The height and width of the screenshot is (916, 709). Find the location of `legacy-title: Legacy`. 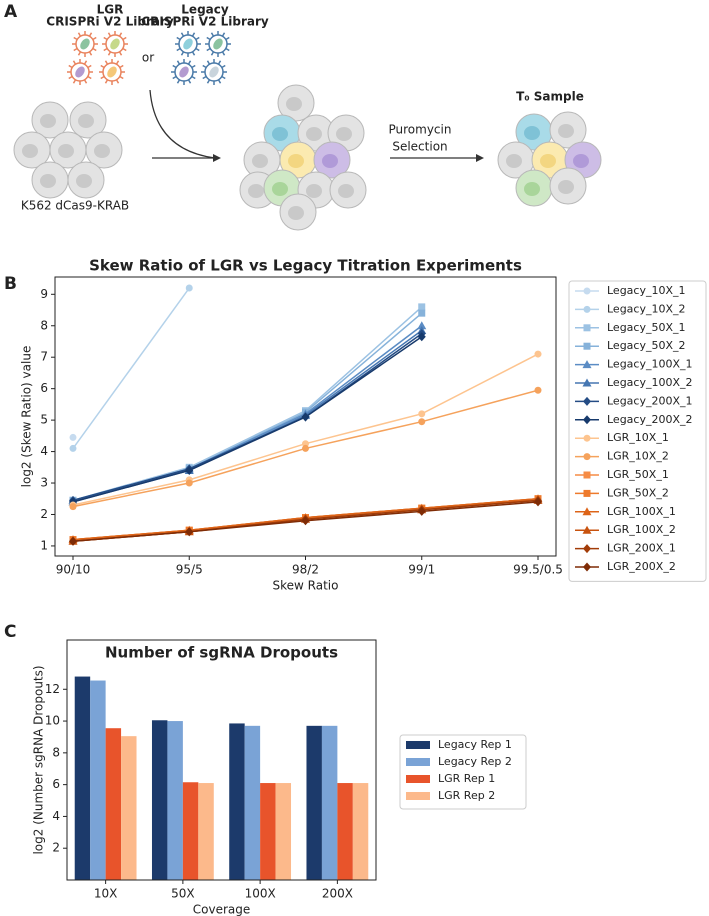

legacy-title: Legacy is located at coordinates (205, 10).